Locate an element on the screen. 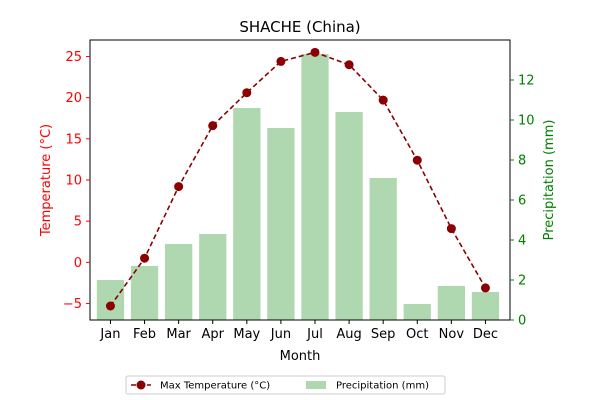 This screenshot has width=600, height=400. y-left-tick-label: −5 is located at coordinates (72, 304).